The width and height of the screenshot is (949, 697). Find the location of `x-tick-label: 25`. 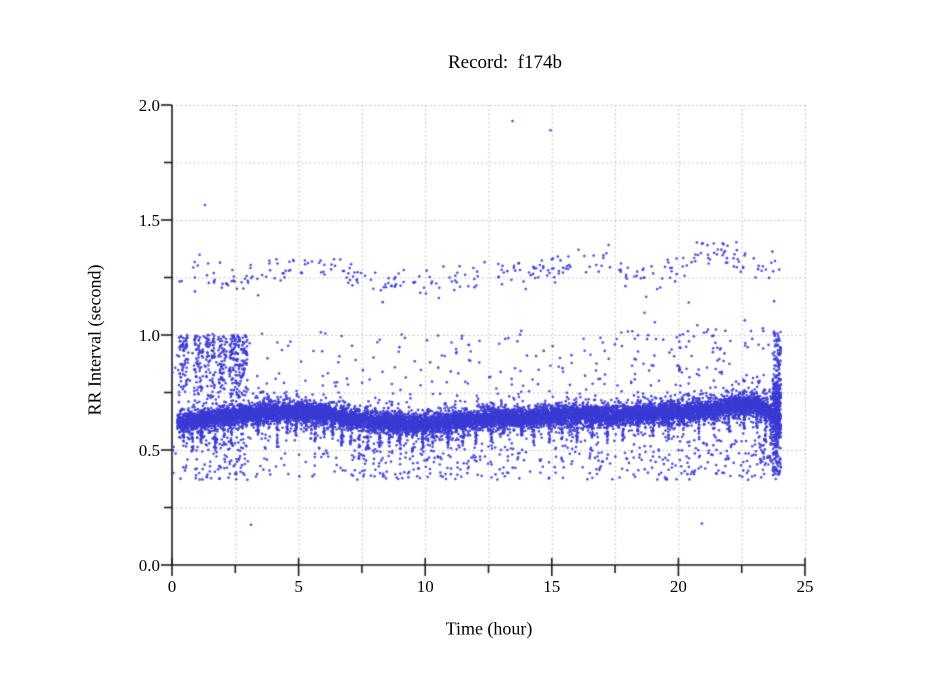

x-tick-label: 25 is located at coordinates (805, 586).